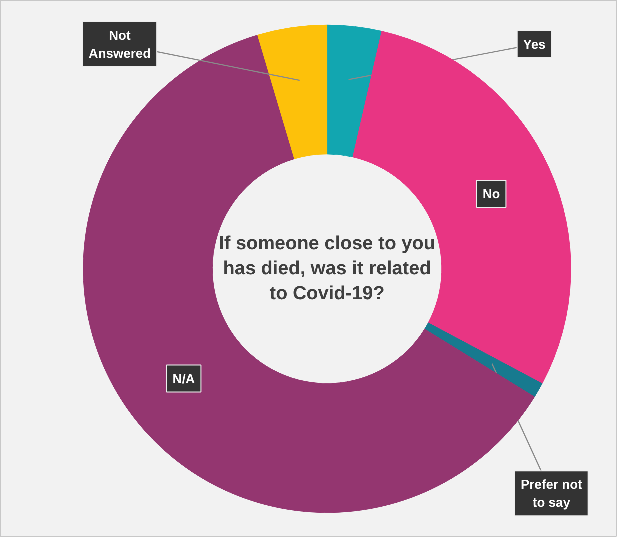 This screenshot has height=537, width=617. Describe the element at coordinates (552, 493) in the screenshot. I see `slice-label: Prefer not to say` at that location.